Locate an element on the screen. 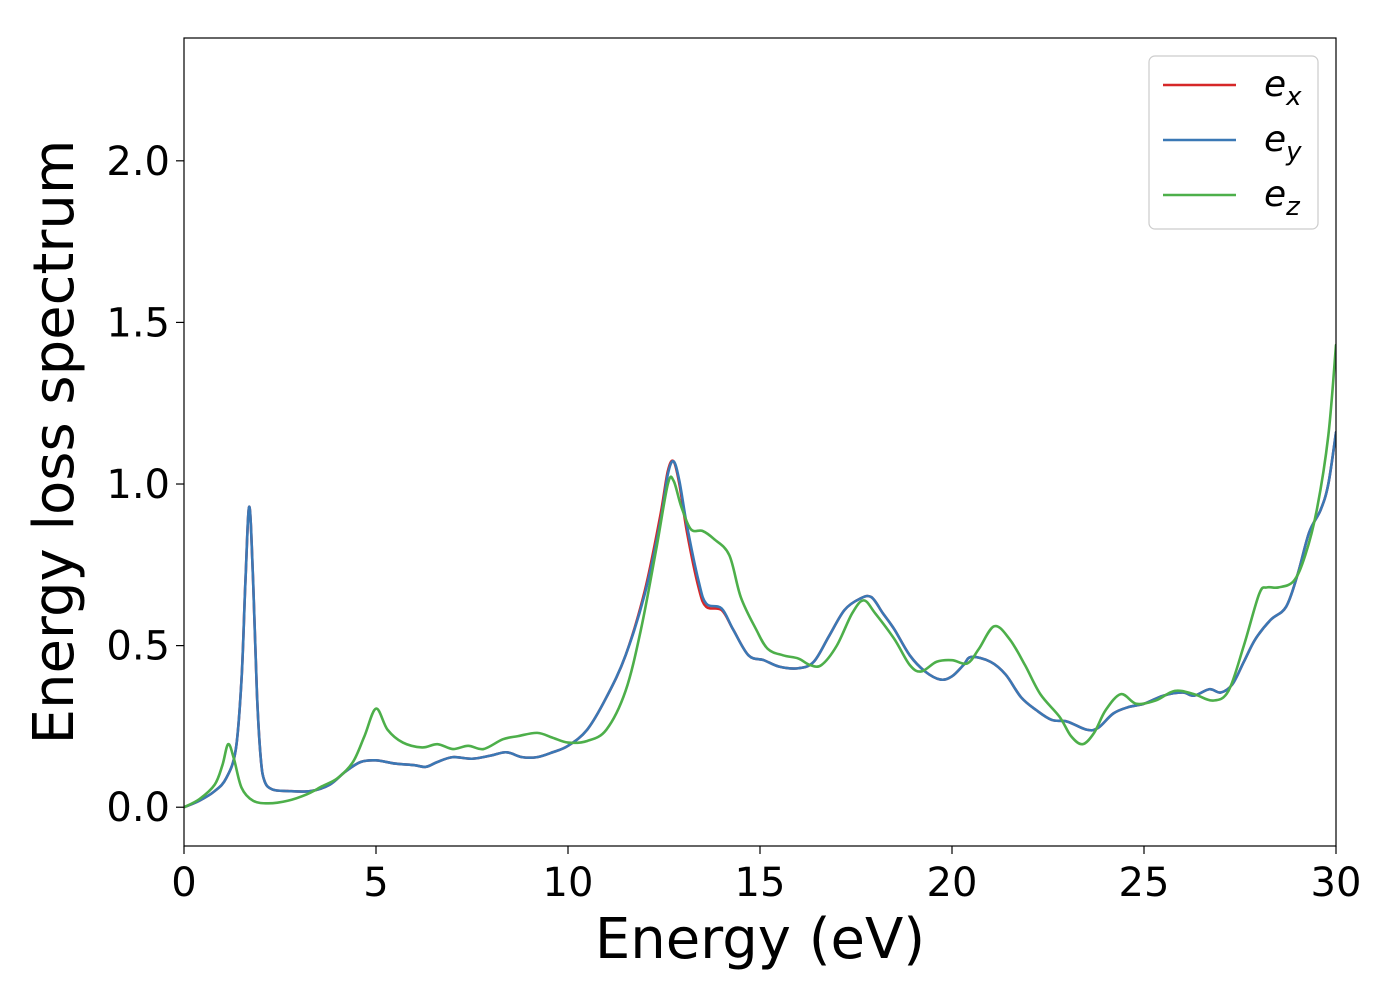  y-tick-label: 0.5 is located at coordinates (138, 647).